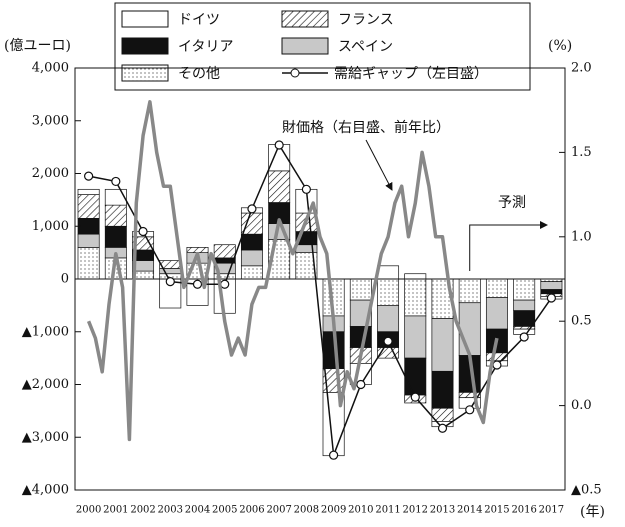 The height and width of the screenshot is (527, 625). What do you see at coordinates (581, 405) in the screenshot?
I see `y2-tick-label: 0.0` at bounding box center [581, 405].